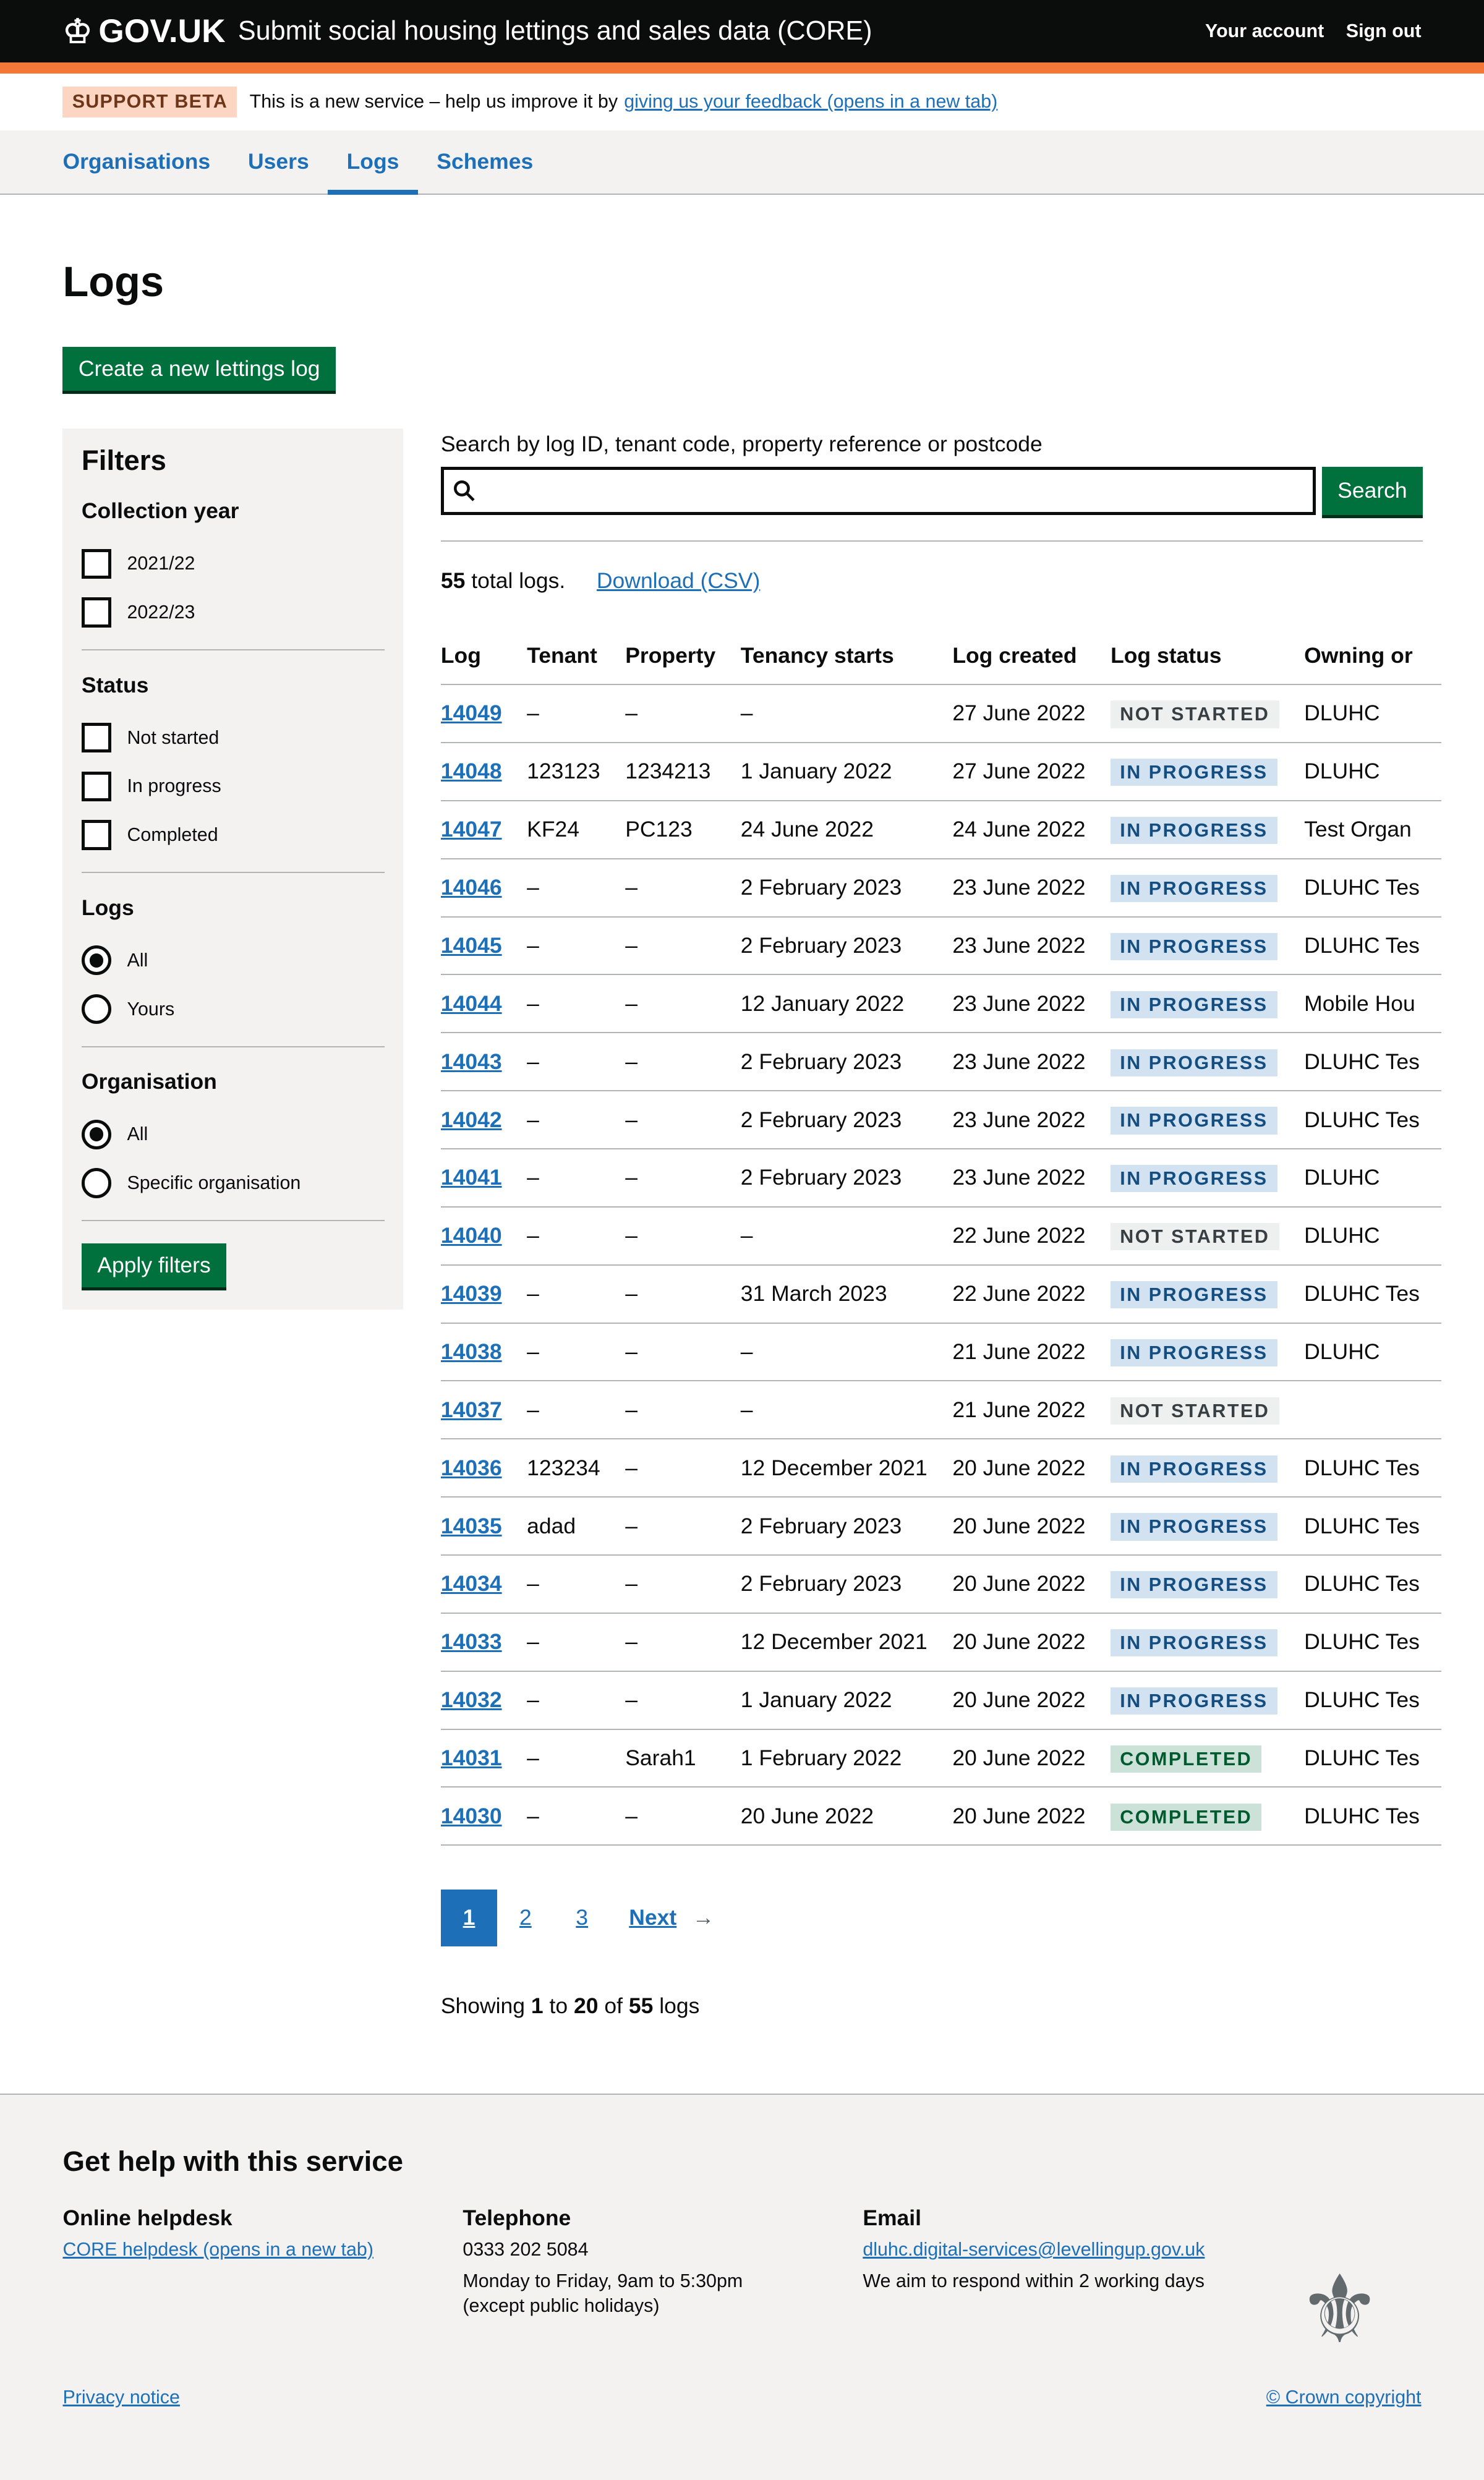 The image size is (1484, 2480). I want to click on cell: 31 March 2023, so click(846, 1294).